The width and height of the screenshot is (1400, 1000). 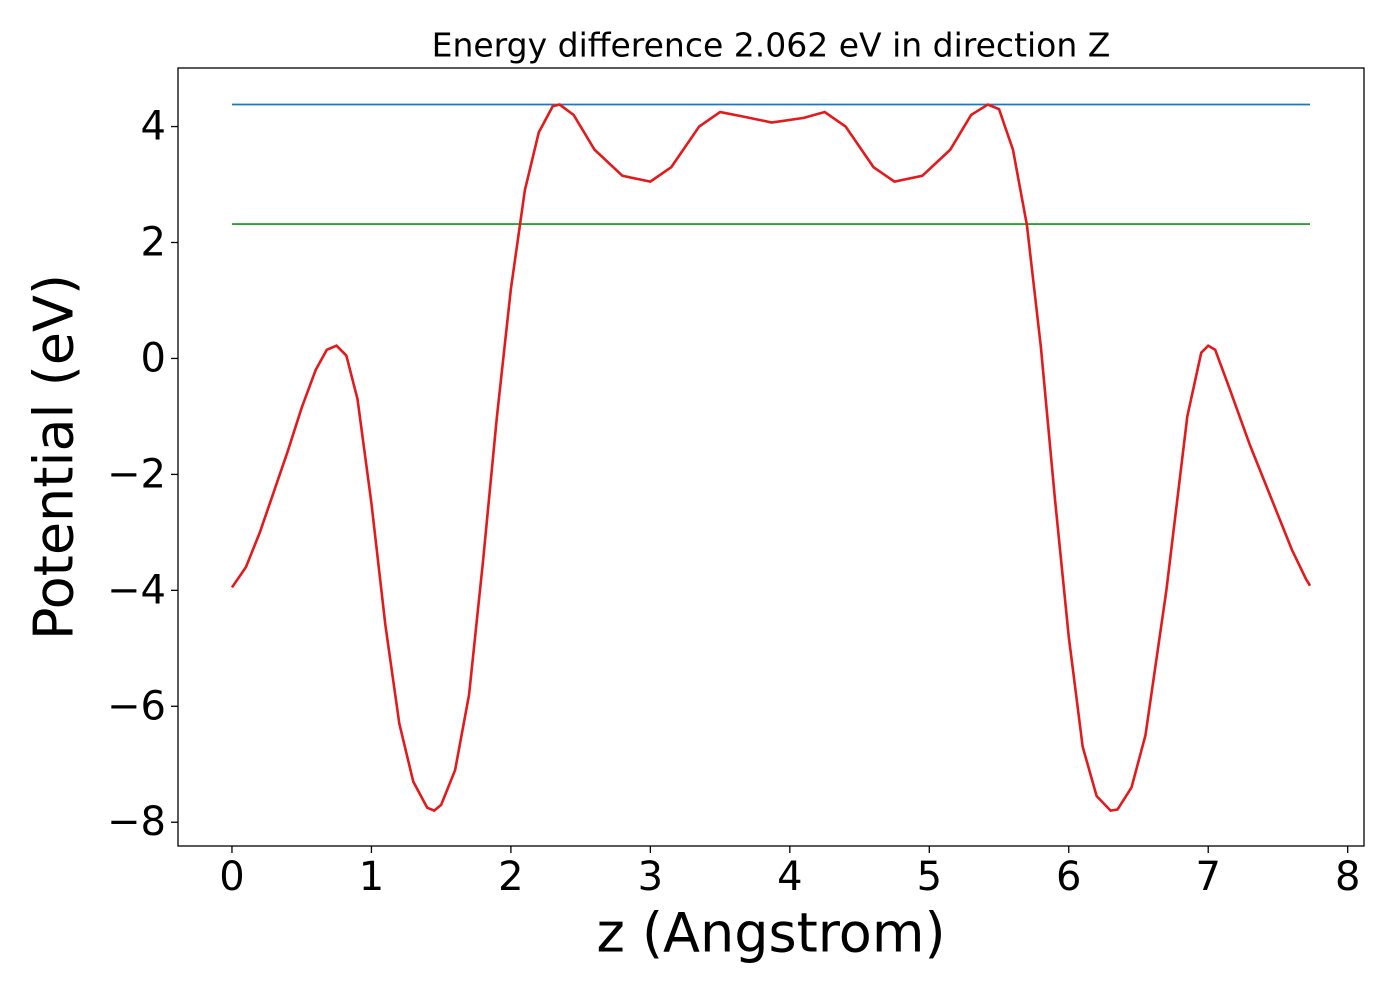 I want to click on x-tick-label: 0, so click(x=231, y=877).